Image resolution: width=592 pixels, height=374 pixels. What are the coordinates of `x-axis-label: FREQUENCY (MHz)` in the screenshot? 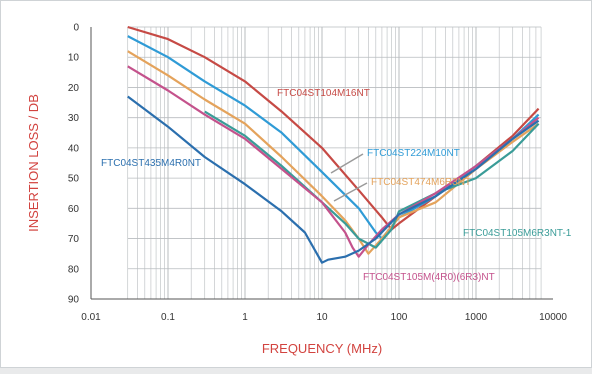 It's located at (322, 348).